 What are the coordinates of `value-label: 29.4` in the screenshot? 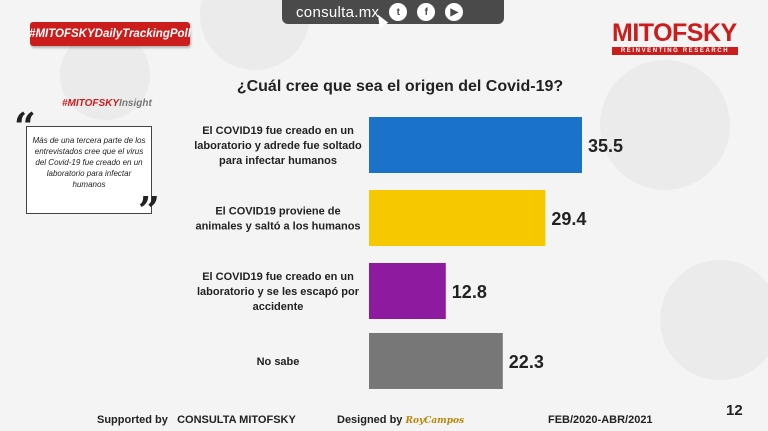 It's located at (568, 219).